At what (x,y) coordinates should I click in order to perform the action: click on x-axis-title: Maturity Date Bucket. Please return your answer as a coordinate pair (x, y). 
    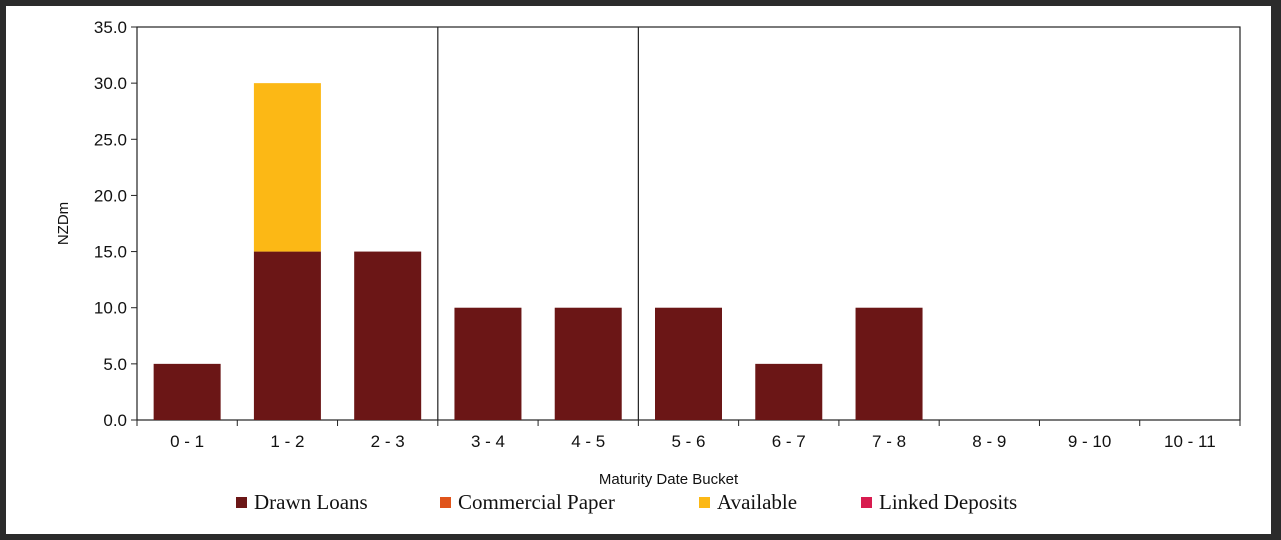
    Looking at the image, I should click on (669, 479).